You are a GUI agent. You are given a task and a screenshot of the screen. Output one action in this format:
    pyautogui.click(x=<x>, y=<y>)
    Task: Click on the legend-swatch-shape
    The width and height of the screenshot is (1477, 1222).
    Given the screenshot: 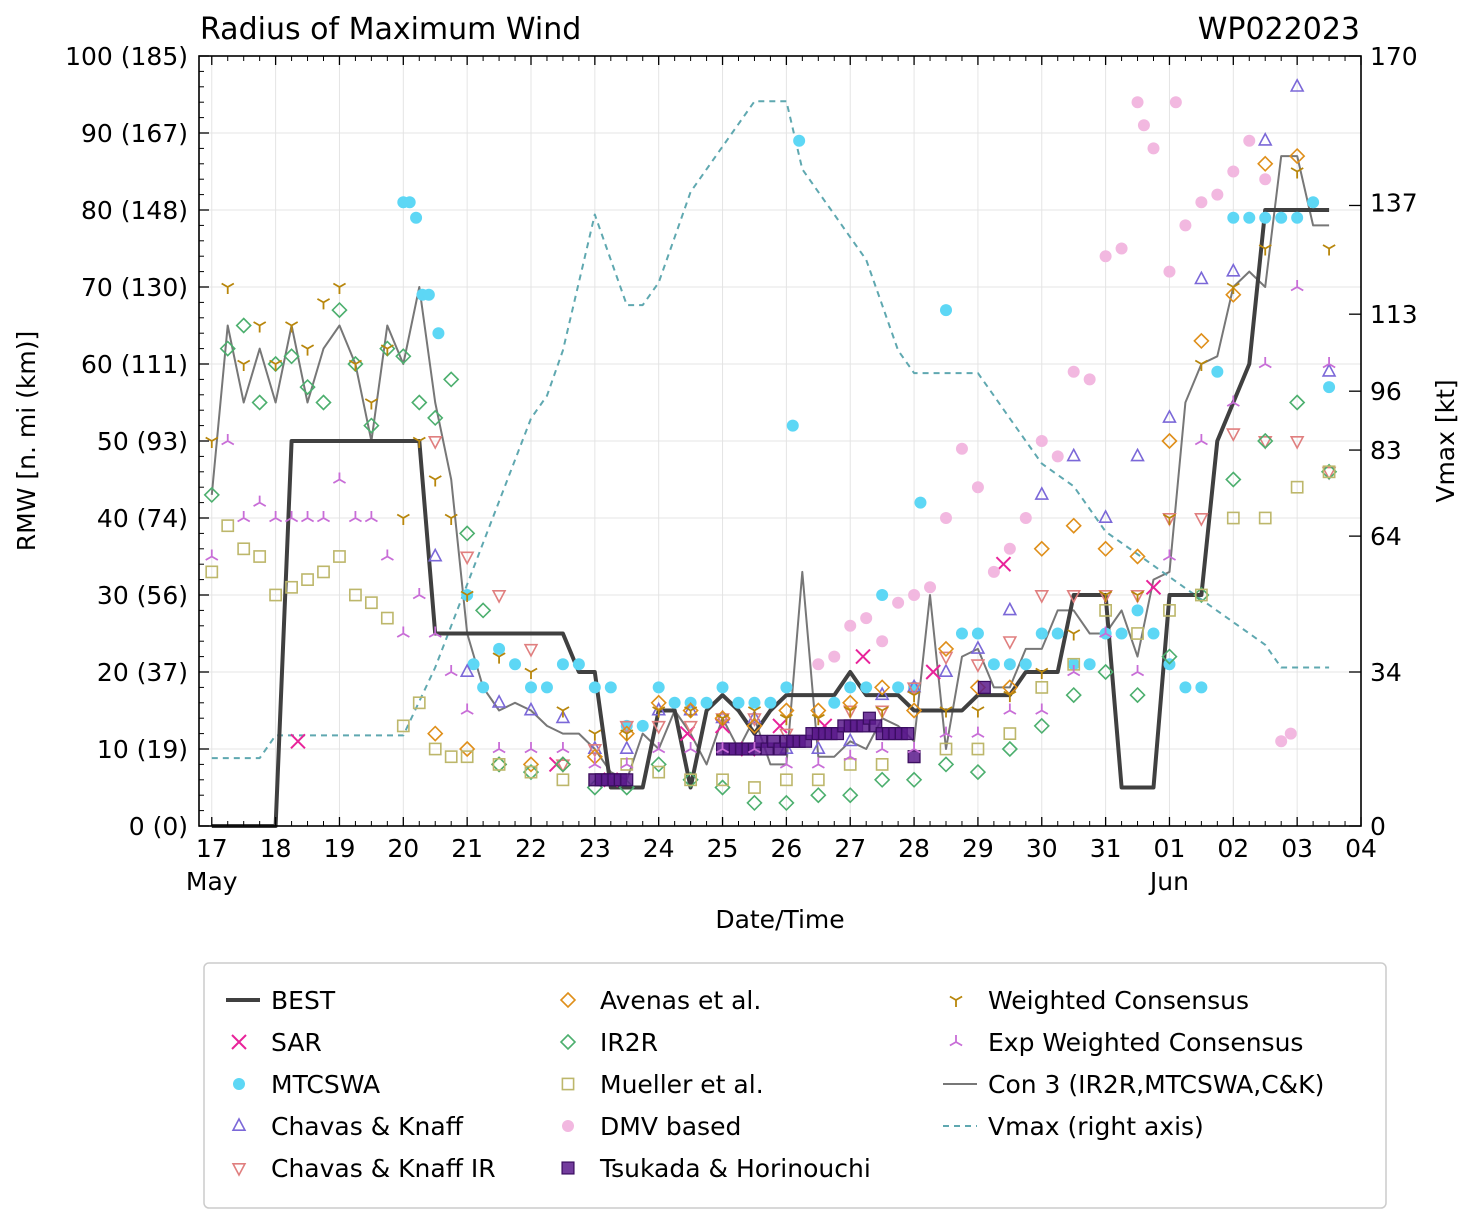 What is the action you would take?
    pyautogui.click(x=568, y=1084)
    